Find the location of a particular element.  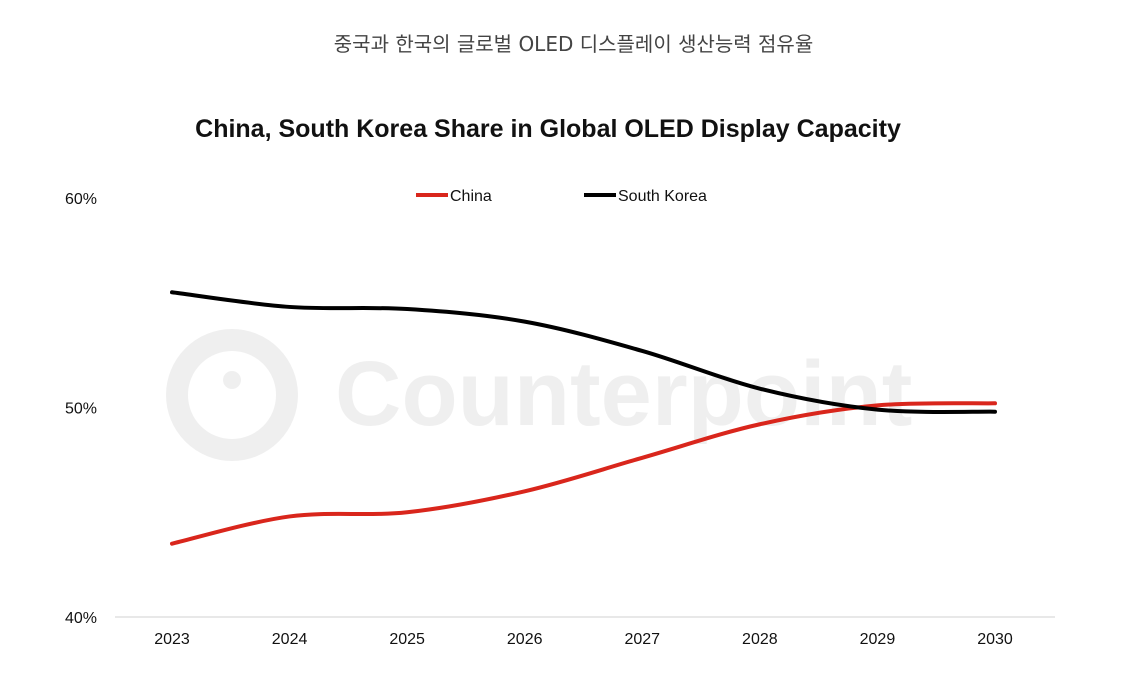

legend-label-china: China is located at coordinates (471, 196).